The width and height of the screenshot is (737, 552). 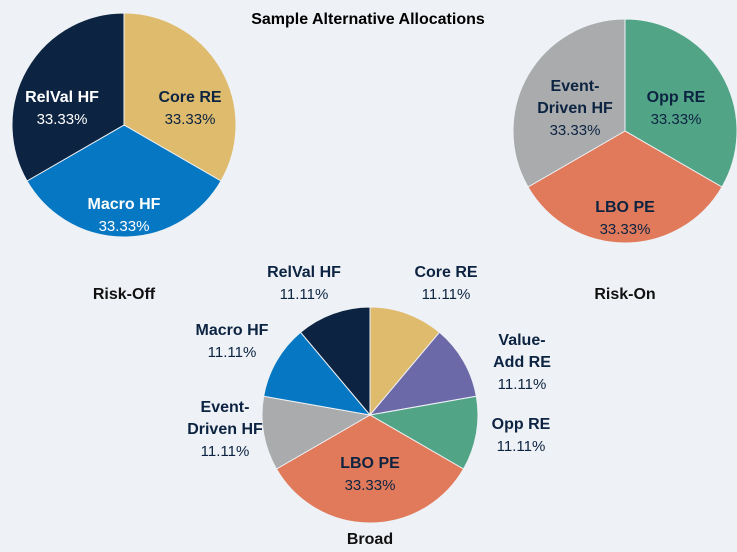 What do you see at coordinates (124, 294) in the screenshot?
I see `chart-title: Risk-Off` at bounding box center [124, 294].